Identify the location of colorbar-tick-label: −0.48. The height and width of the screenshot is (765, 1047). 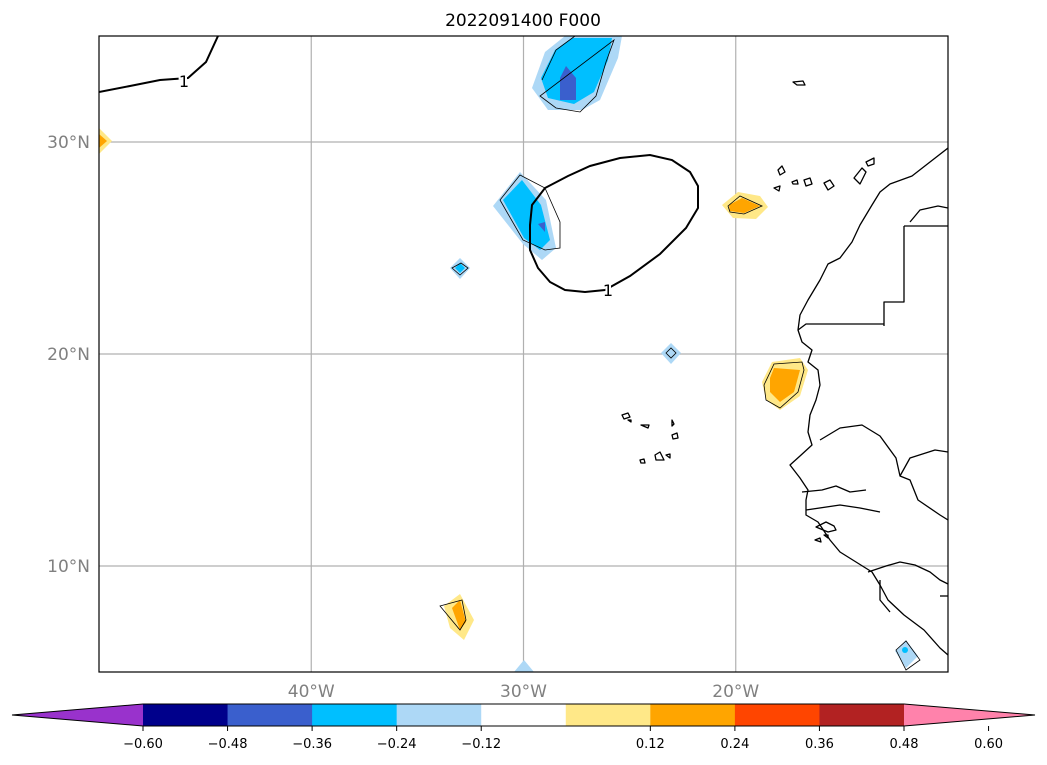
(228, 744).